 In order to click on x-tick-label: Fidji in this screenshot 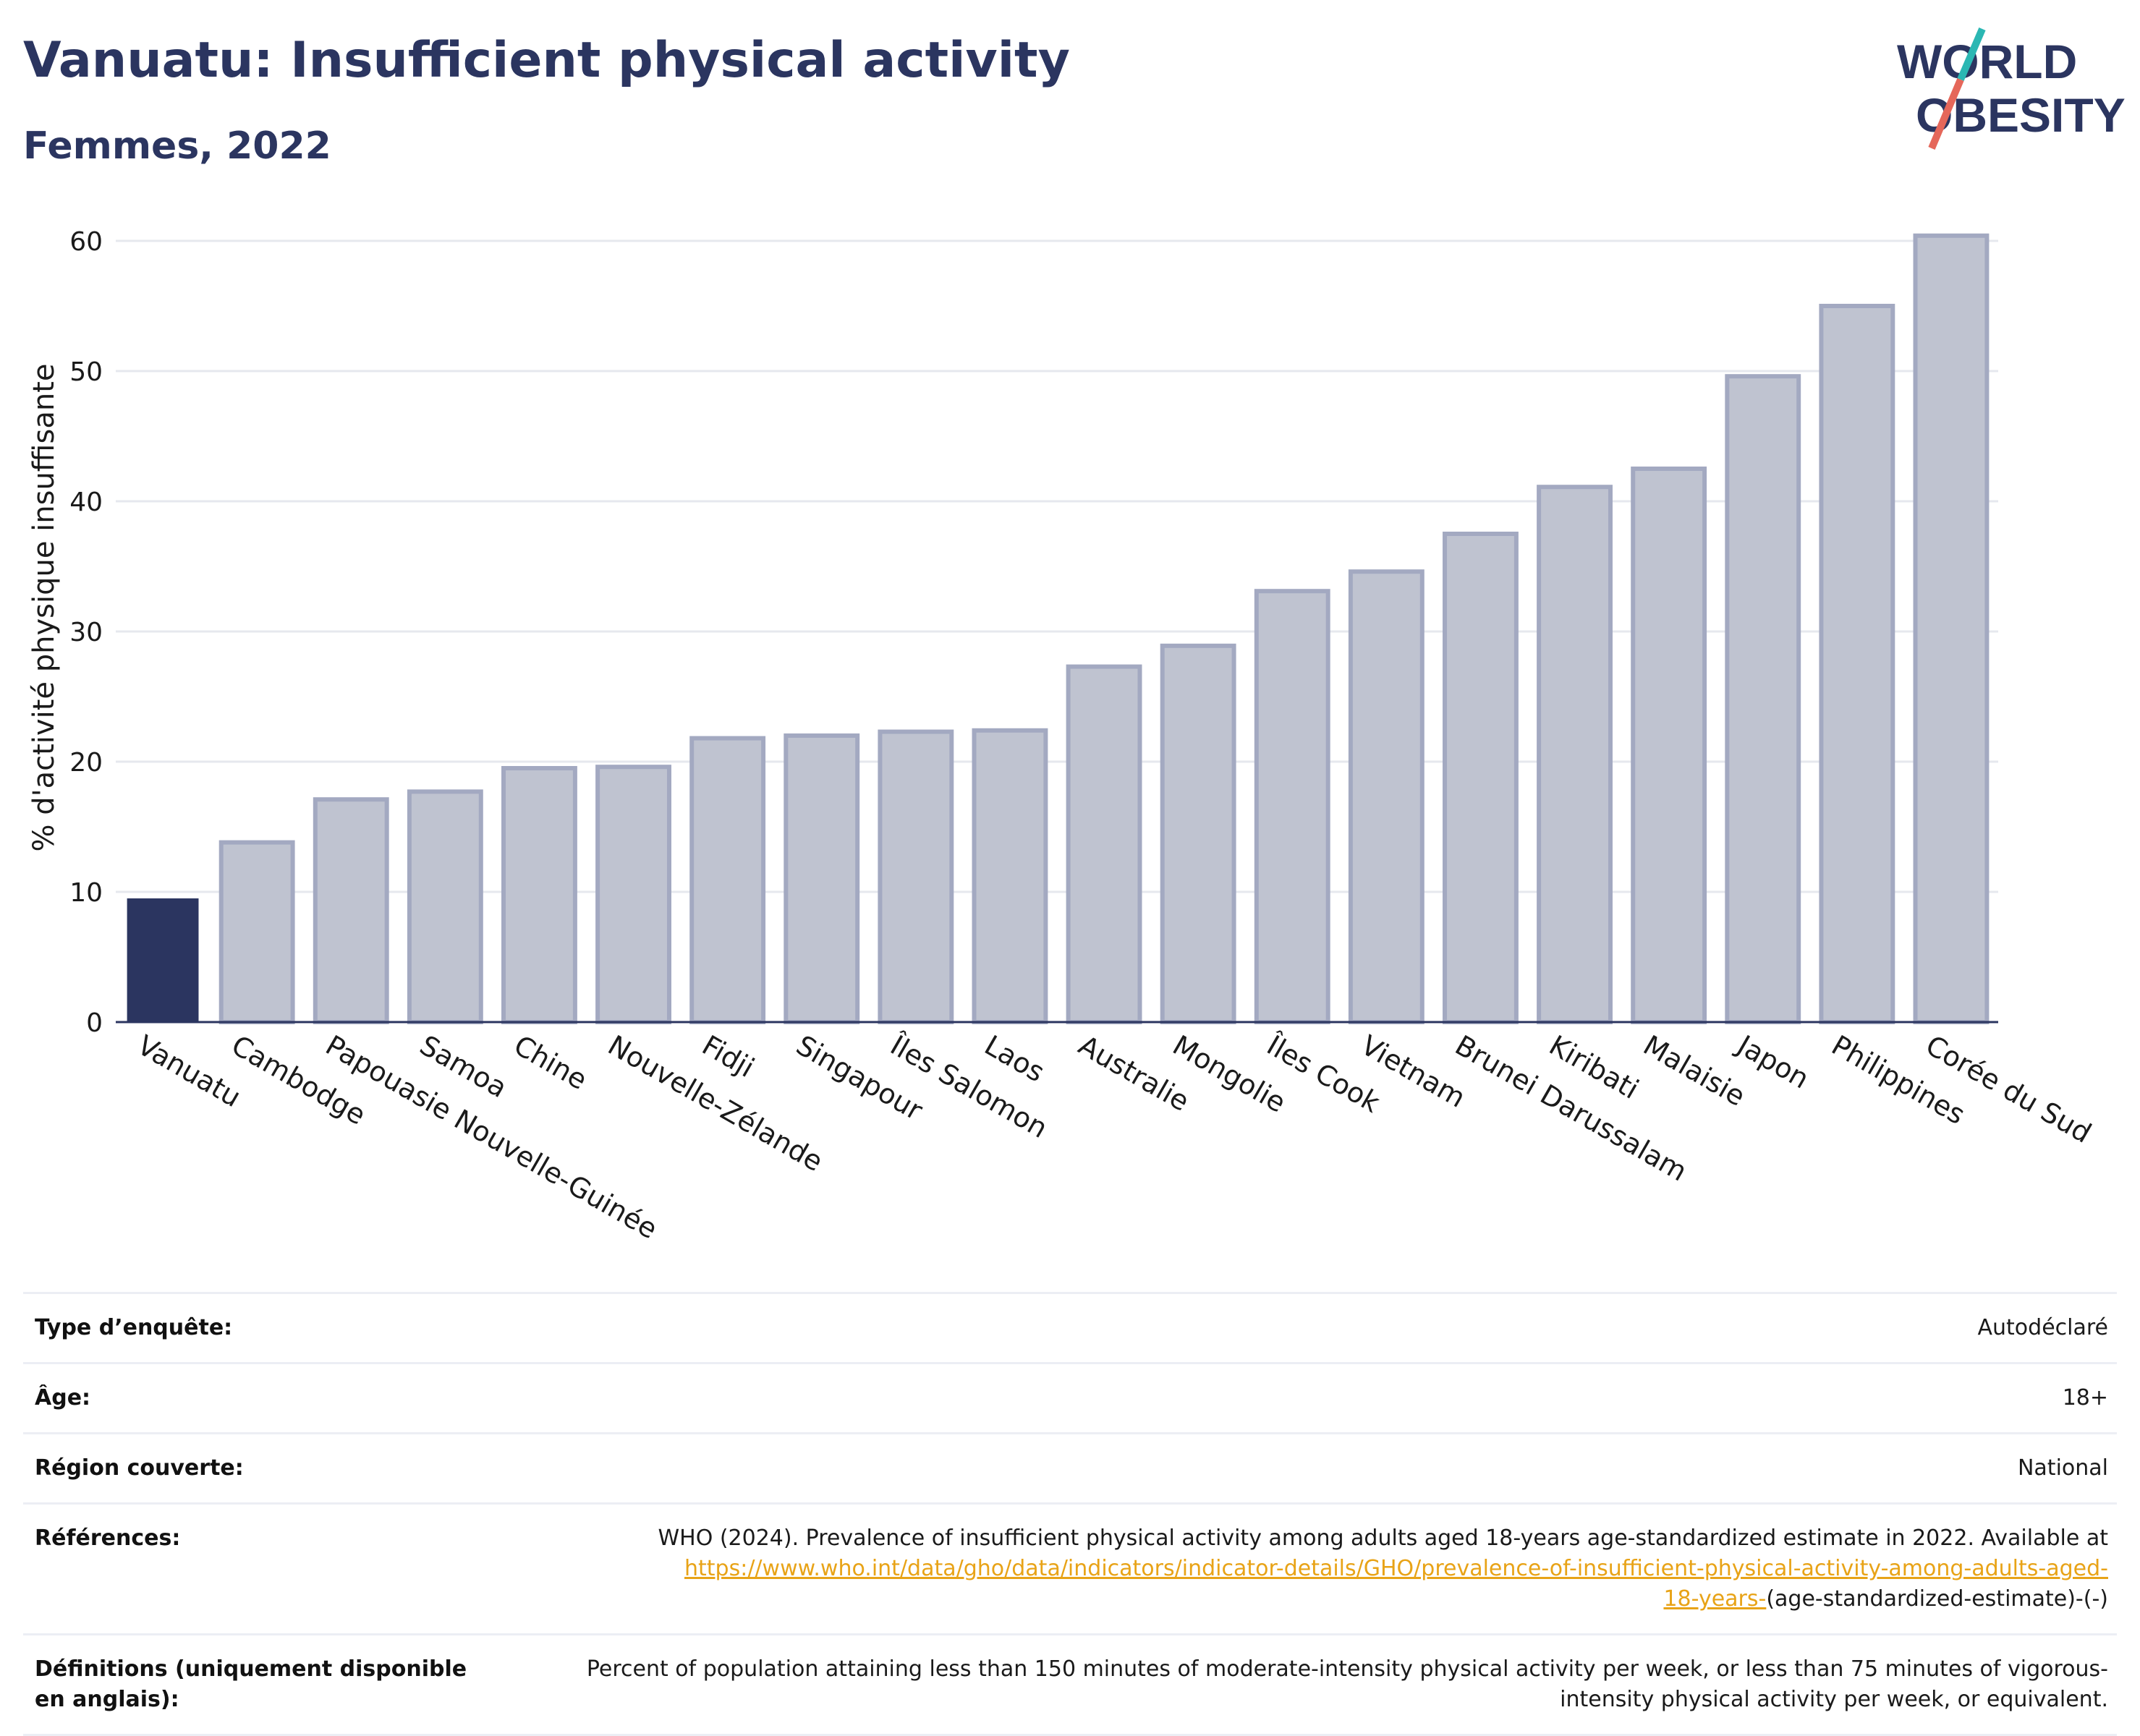, I will do `click(728, 1056)`.